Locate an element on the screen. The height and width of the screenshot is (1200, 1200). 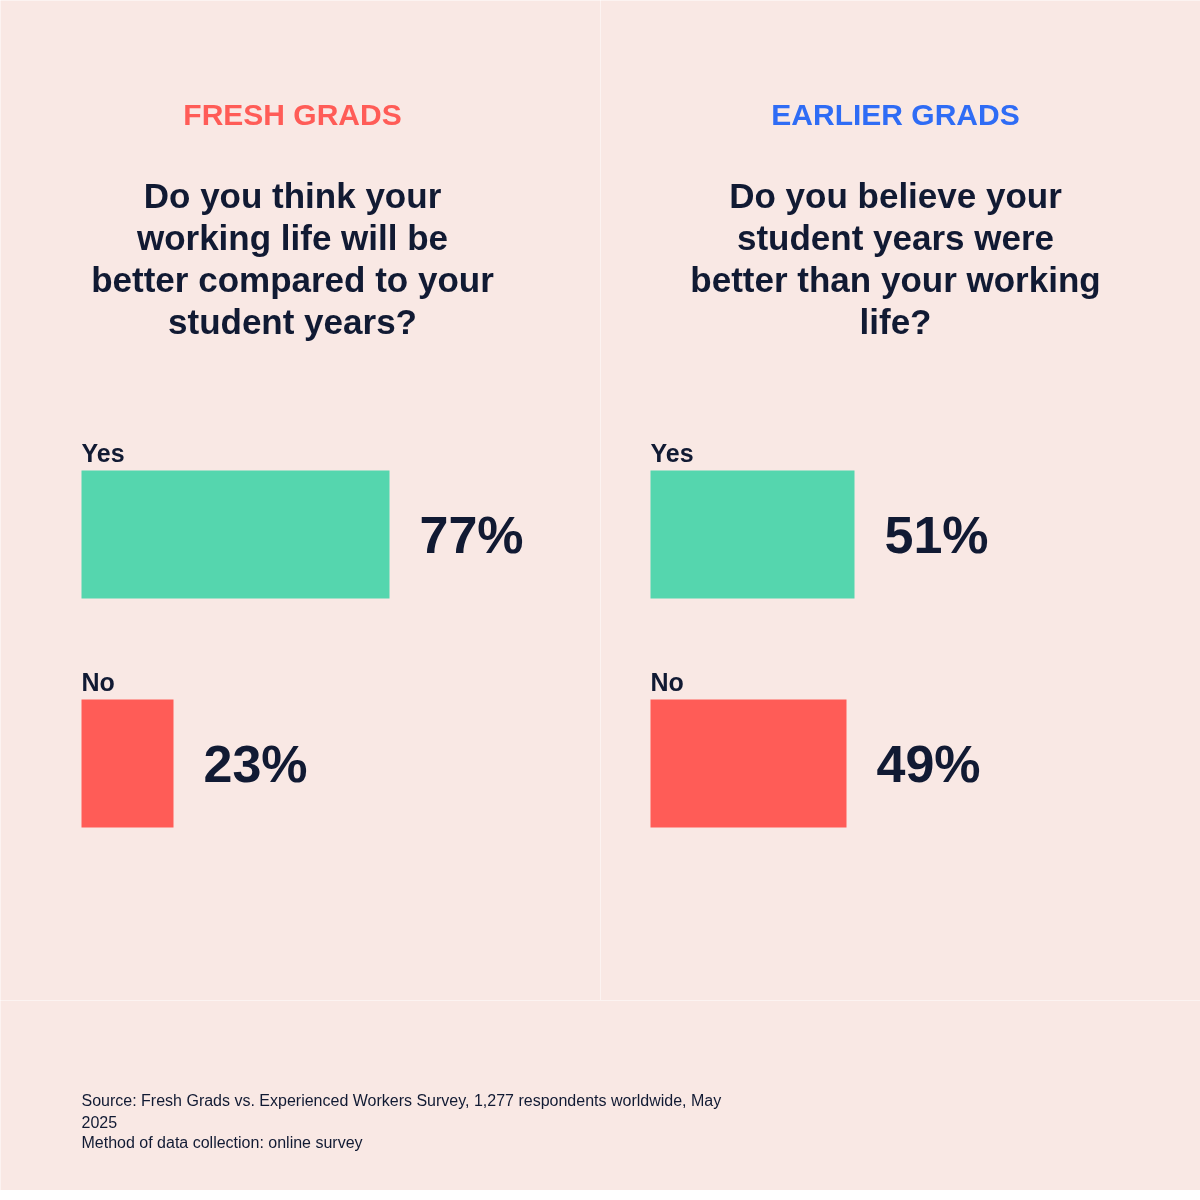
source-note: Source: Fresh Grads vs. Experienced Workers Survey, 1,277 respondents worldwide, May 2025 is located at coordinates (401, 1111).